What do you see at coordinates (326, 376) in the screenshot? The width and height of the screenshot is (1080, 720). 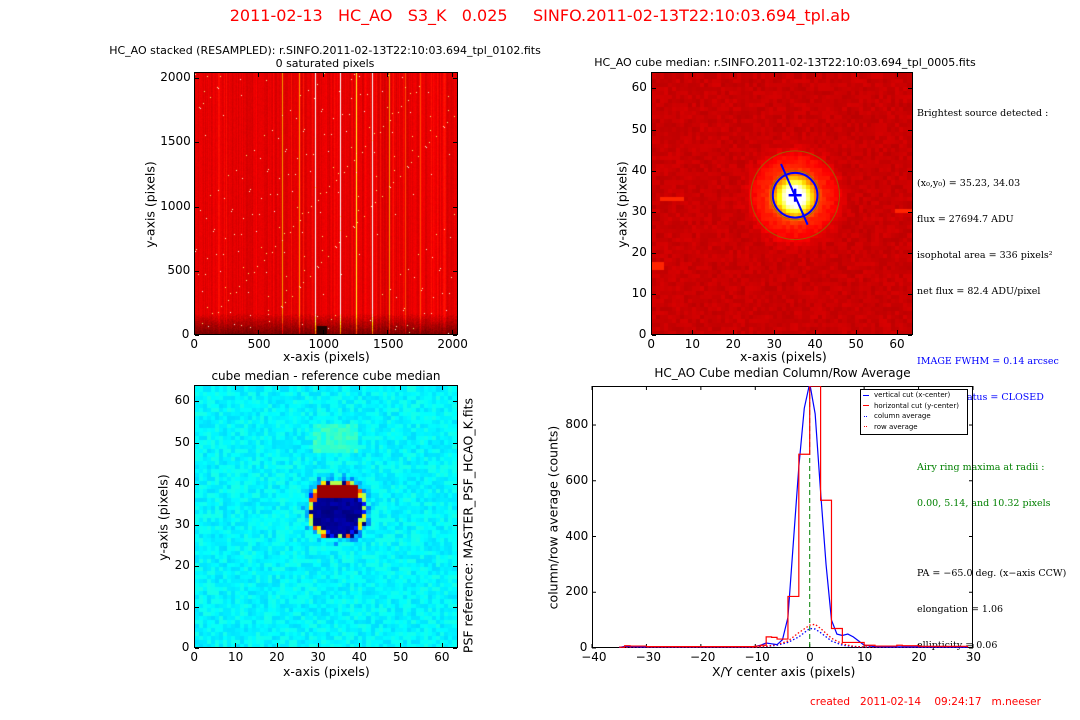 I see `difference-map-title: cube median - reference cube median` at bounding box center [326, 376].